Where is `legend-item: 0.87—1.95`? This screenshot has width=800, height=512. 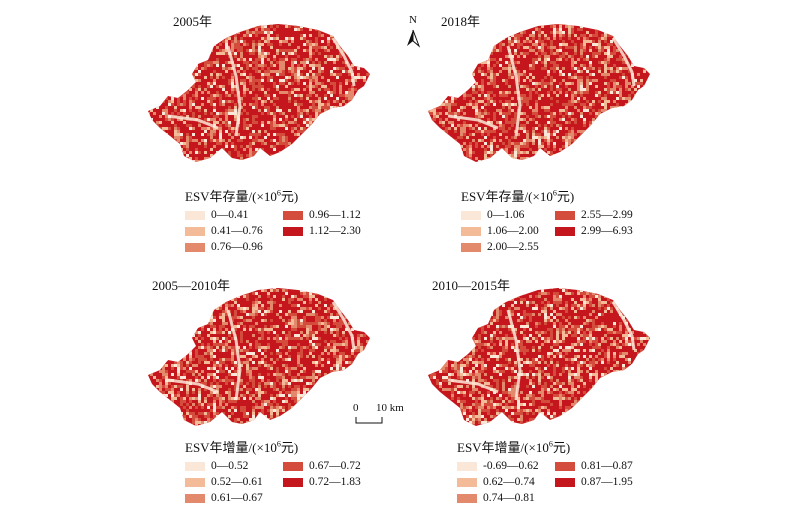
legend-item: 0.87—1.95 is located at coordinates (594, 482).